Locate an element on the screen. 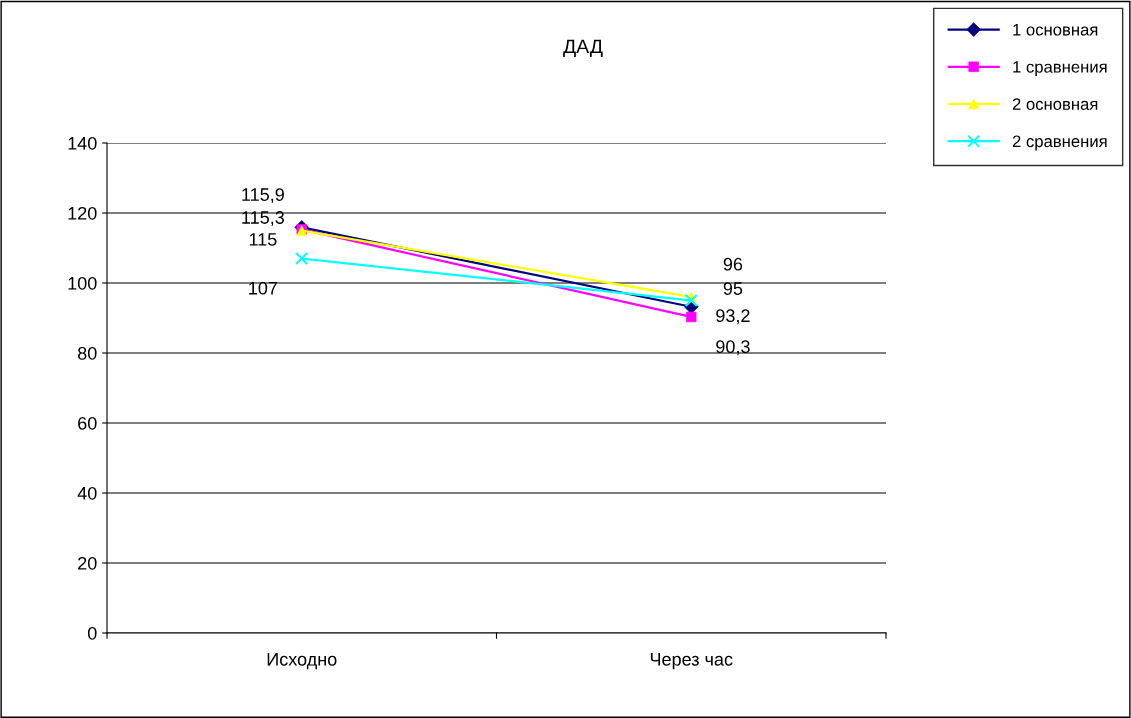  x-tick-label: Исходно is located at coordinates (302, 661).